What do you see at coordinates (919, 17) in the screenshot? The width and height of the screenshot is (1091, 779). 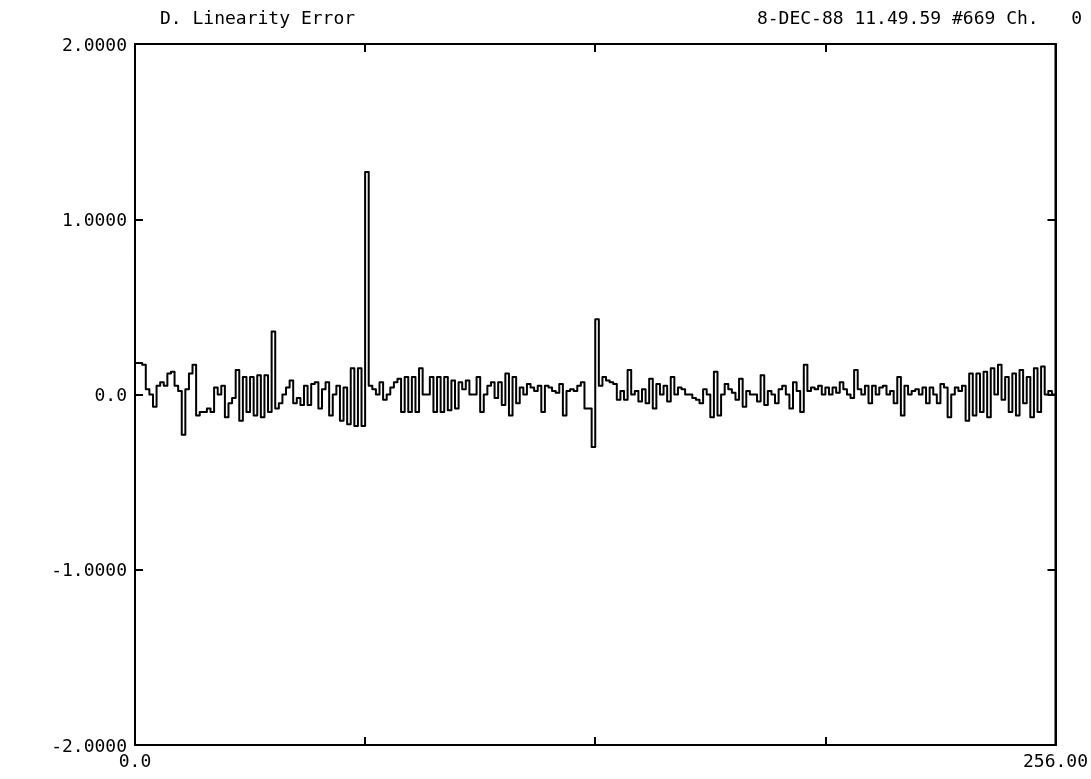 I see `chart-subtitle: 8-DEC-88 11.49.59 #669 Ch. 0` at bounding box center [919, 17].